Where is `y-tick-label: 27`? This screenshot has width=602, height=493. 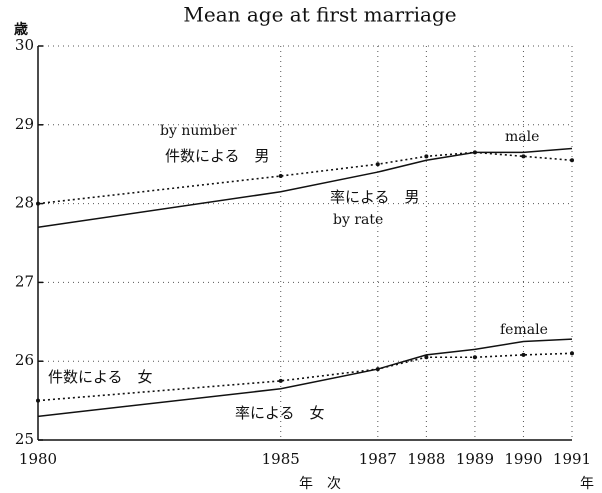 y-tick-label: 27 is located at coordinates (24, 281).